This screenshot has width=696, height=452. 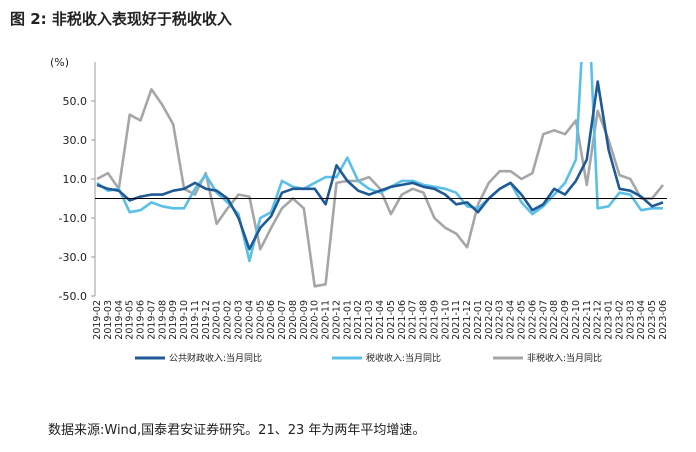 What do you see at coordinates (75, 140) in the screenshot?
I see `y-tick-label: 30.0` at bounding box center [75, 140].